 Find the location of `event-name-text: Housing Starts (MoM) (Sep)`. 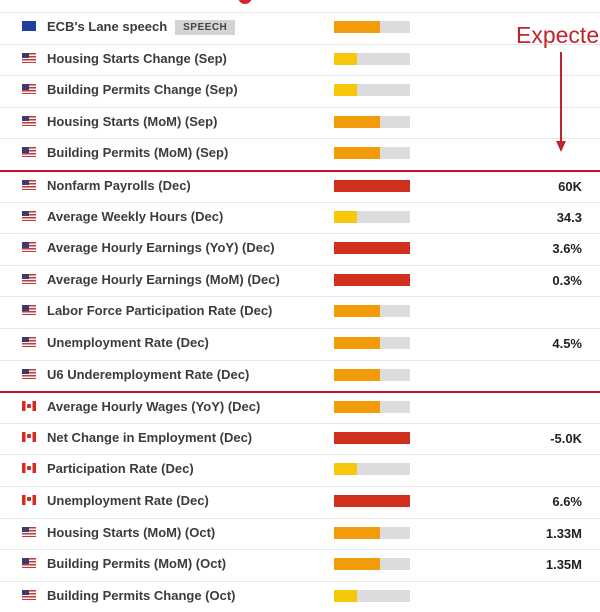

event-name-text: Housing Starts (MoM) (Sep) is located at coordinates (132, 121).